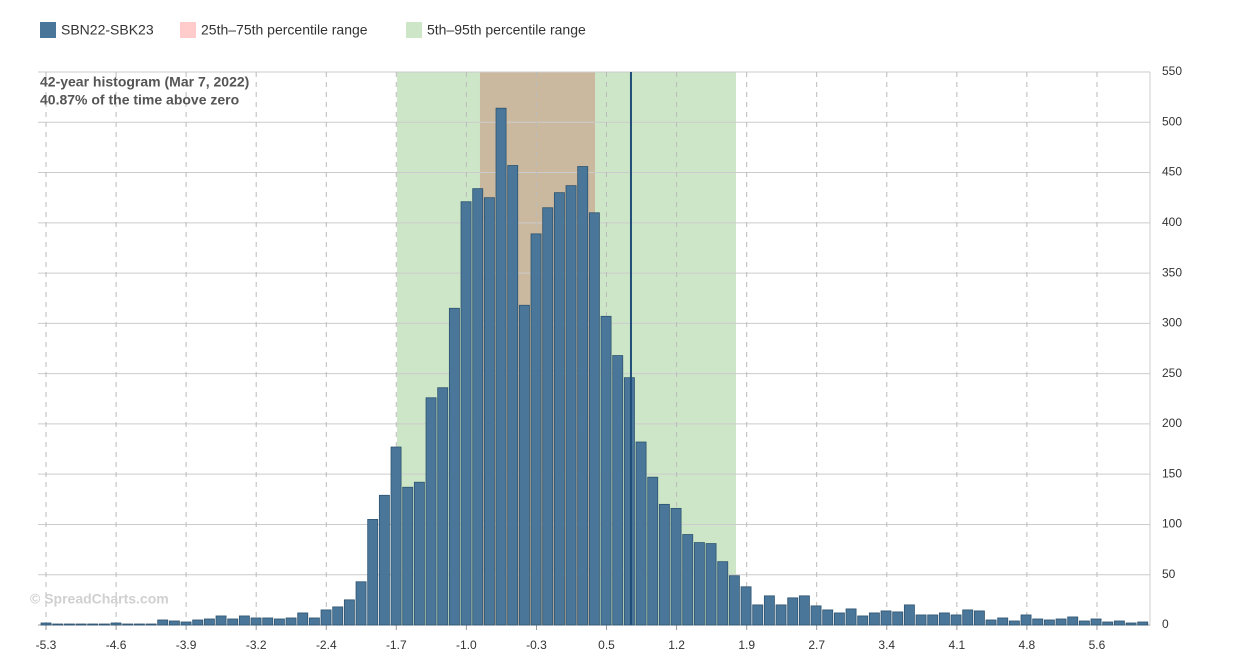 The width and height of the screenshot is (1234, 661). Describe the element at coordinates (46, 645) in the screenshot. I see `x-tick-label: -5.3` at that location.